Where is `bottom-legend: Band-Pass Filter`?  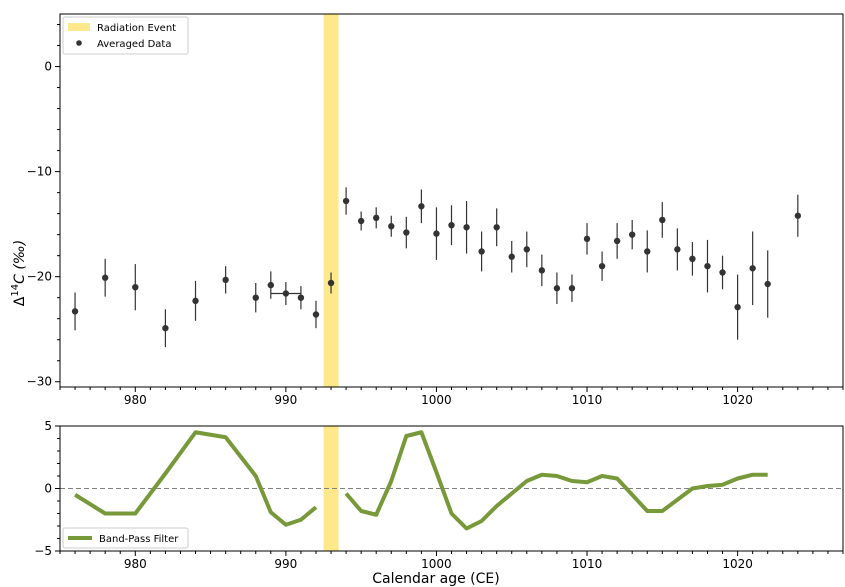 bottom-legend: Band-Pass Filter is located at coordinates (125, 538).